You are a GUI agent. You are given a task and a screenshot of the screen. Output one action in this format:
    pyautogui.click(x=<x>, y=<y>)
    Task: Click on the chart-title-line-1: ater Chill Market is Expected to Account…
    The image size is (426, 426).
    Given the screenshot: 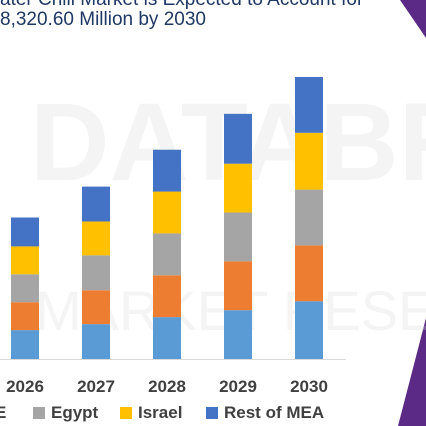 What is the action you would take?
    pyautogui.click(x=181, y=5)
    